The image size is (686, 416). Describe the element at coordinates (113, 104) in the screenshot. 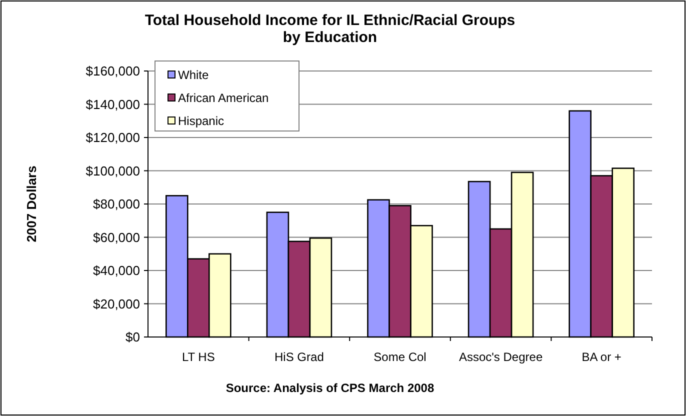

I see `y-tick-label: $140,000` at that location.